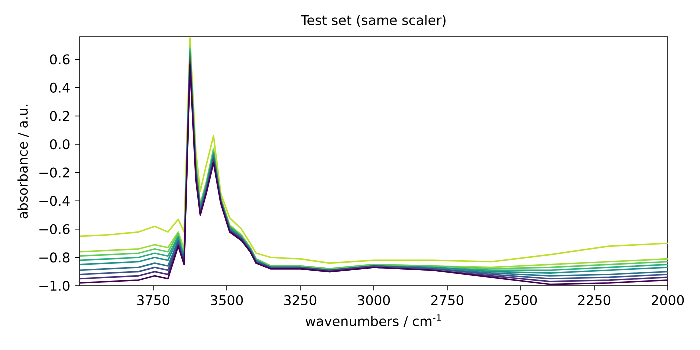 This screenshot has width=700, height=350. Describe the element at coordinates (55, 201) in the screenshot. I see `y-tick-label: −0.4` at that location.